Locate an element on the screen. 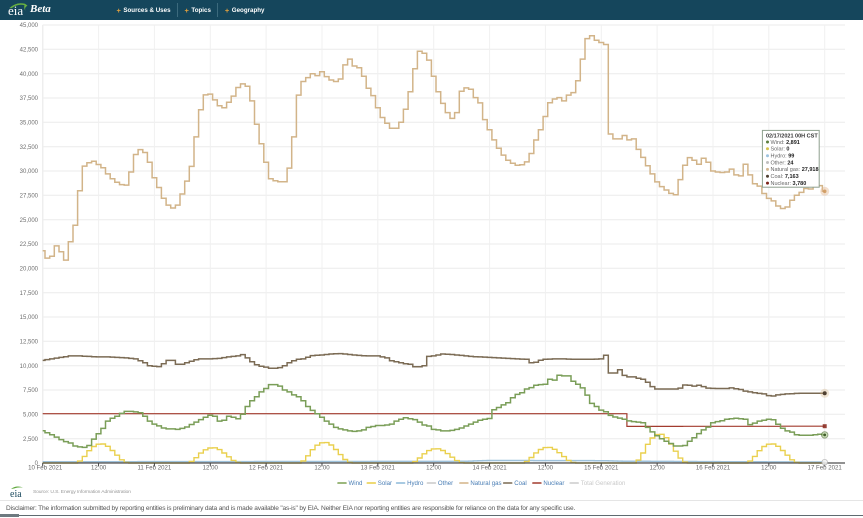 This screenshot has width=863, height=518. svg-text: Coal: 7,163 is located at coordinates (785, 177).